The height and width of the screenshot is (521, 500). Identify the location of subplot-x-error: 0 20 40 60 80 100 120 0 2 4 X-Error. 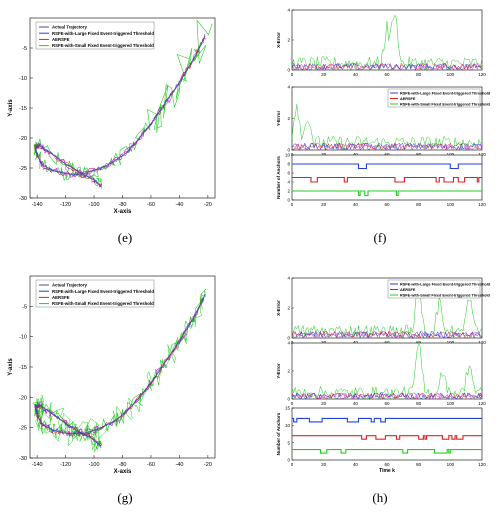
(381, 42).